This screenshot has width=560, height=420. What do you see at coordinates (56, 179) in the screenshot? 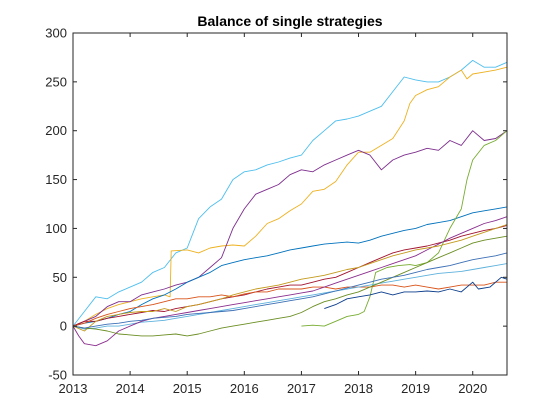
I see `y-tick-label: 150` at bounding box center [56, 179].